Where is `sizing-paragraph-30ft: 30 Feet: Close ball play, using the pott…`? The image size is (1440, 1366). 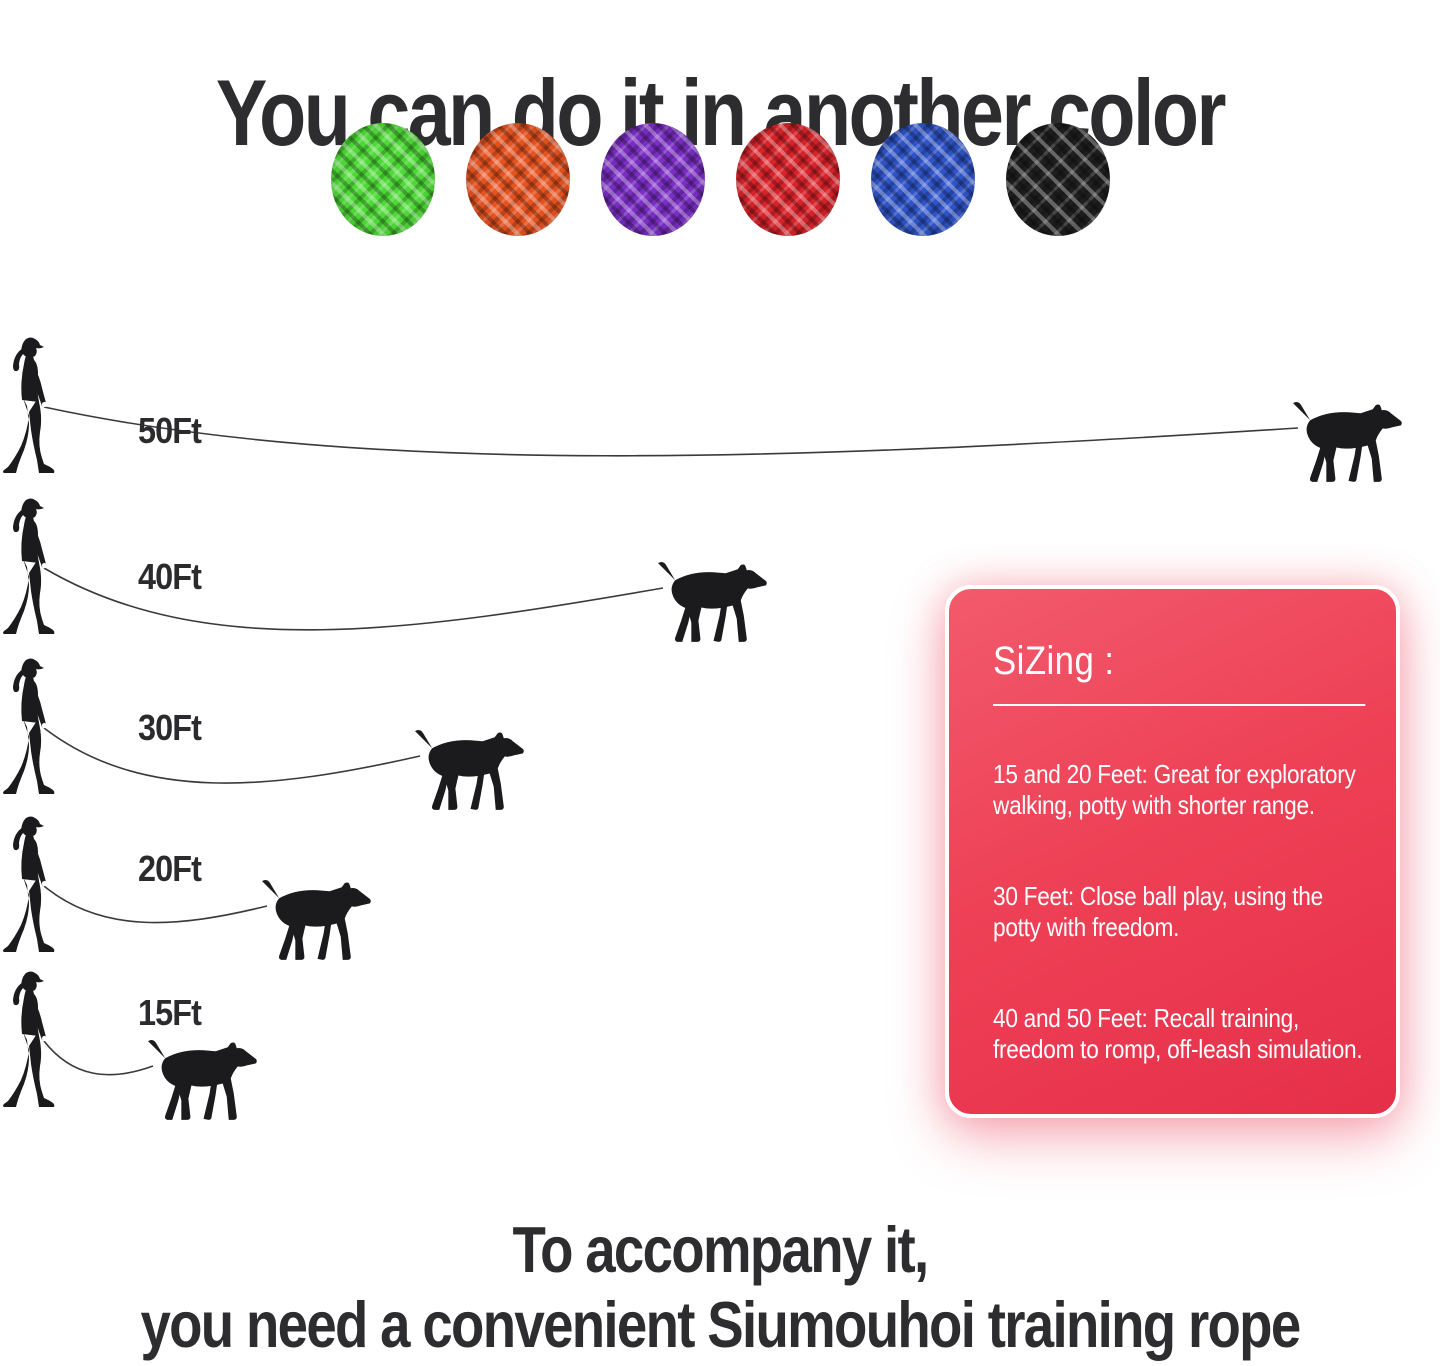 sizing-paragraph-30ft: 30 Feet: Close ball play, using the pott… is located at coordinates (1158, 911).